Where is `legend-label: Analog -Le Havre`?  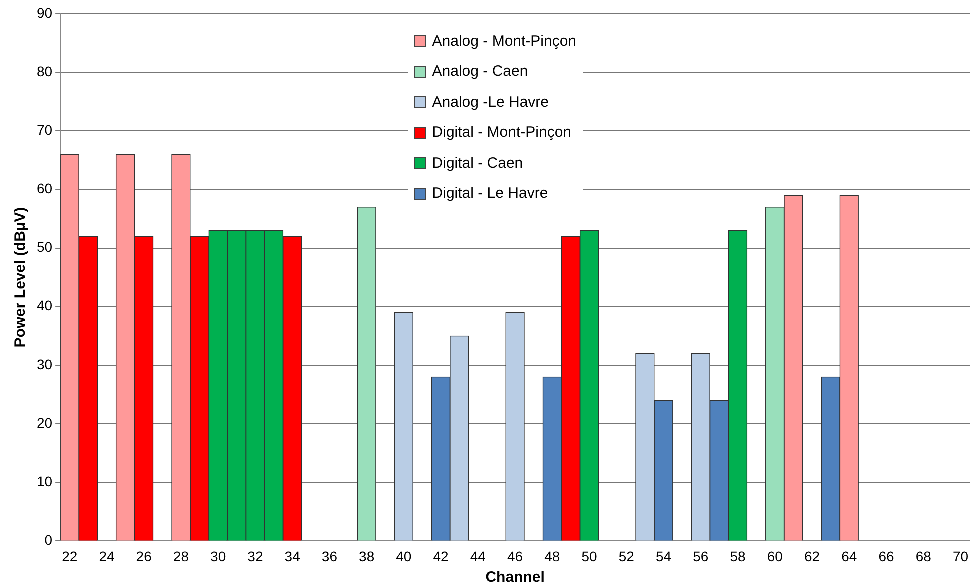
legend-label: Analog -Le Havre is located at coordinates (491, 102).